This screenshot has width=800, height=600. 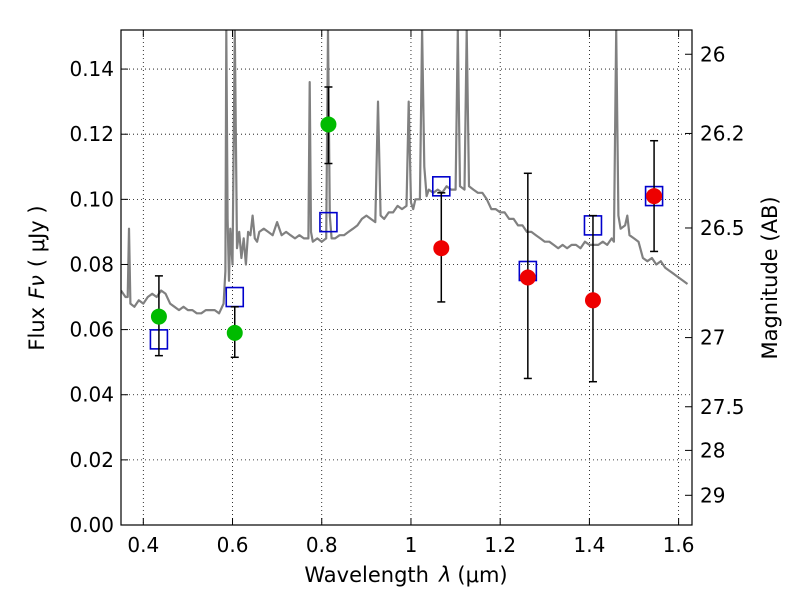 What do you see at coordinates (37, 236) in the screenshot?
I see `y-axis-unit: ( μJy )` at bounding box center [37, 236].